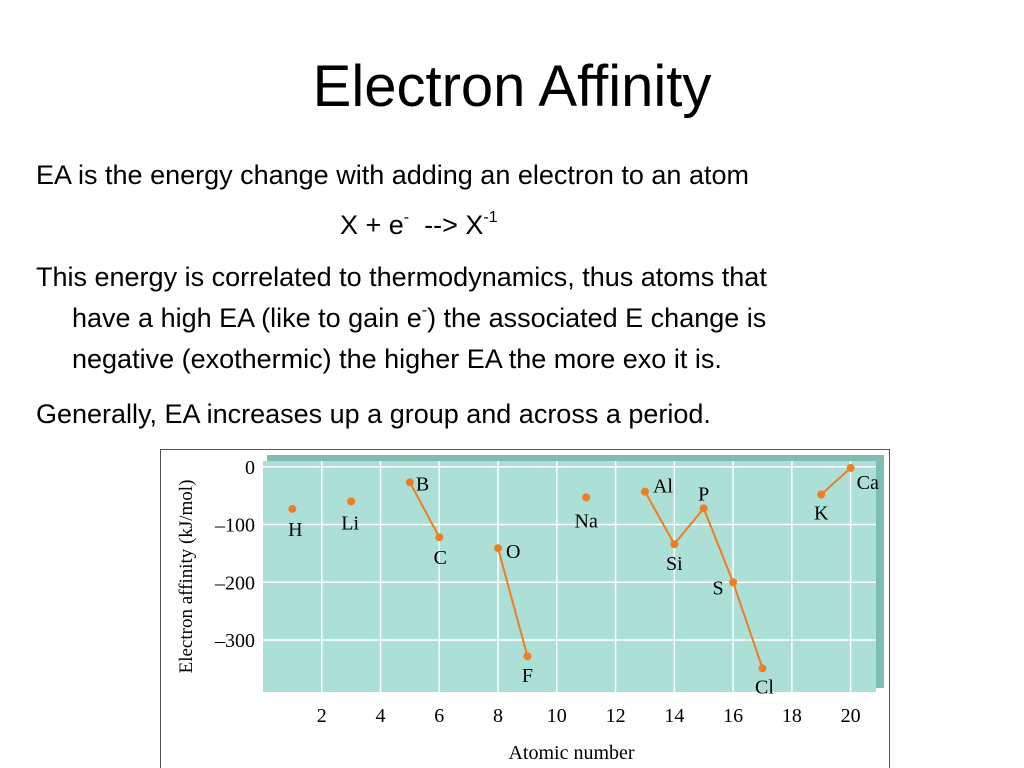  What do you see at coordinates (586, 497) in the screenshot?
I see `data-point-na` at bounding box center [586, 497].